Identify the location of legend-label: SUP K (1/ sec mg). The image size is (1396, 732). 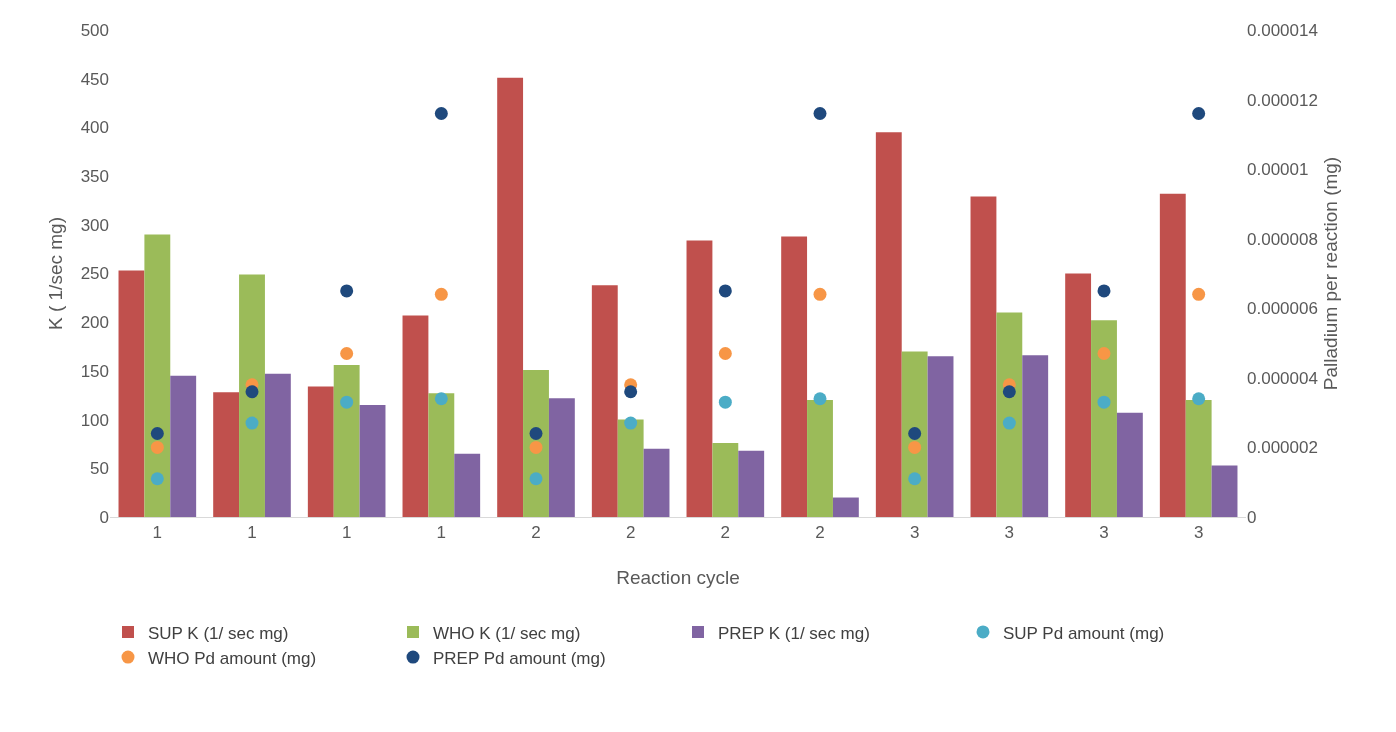
(218, 633).